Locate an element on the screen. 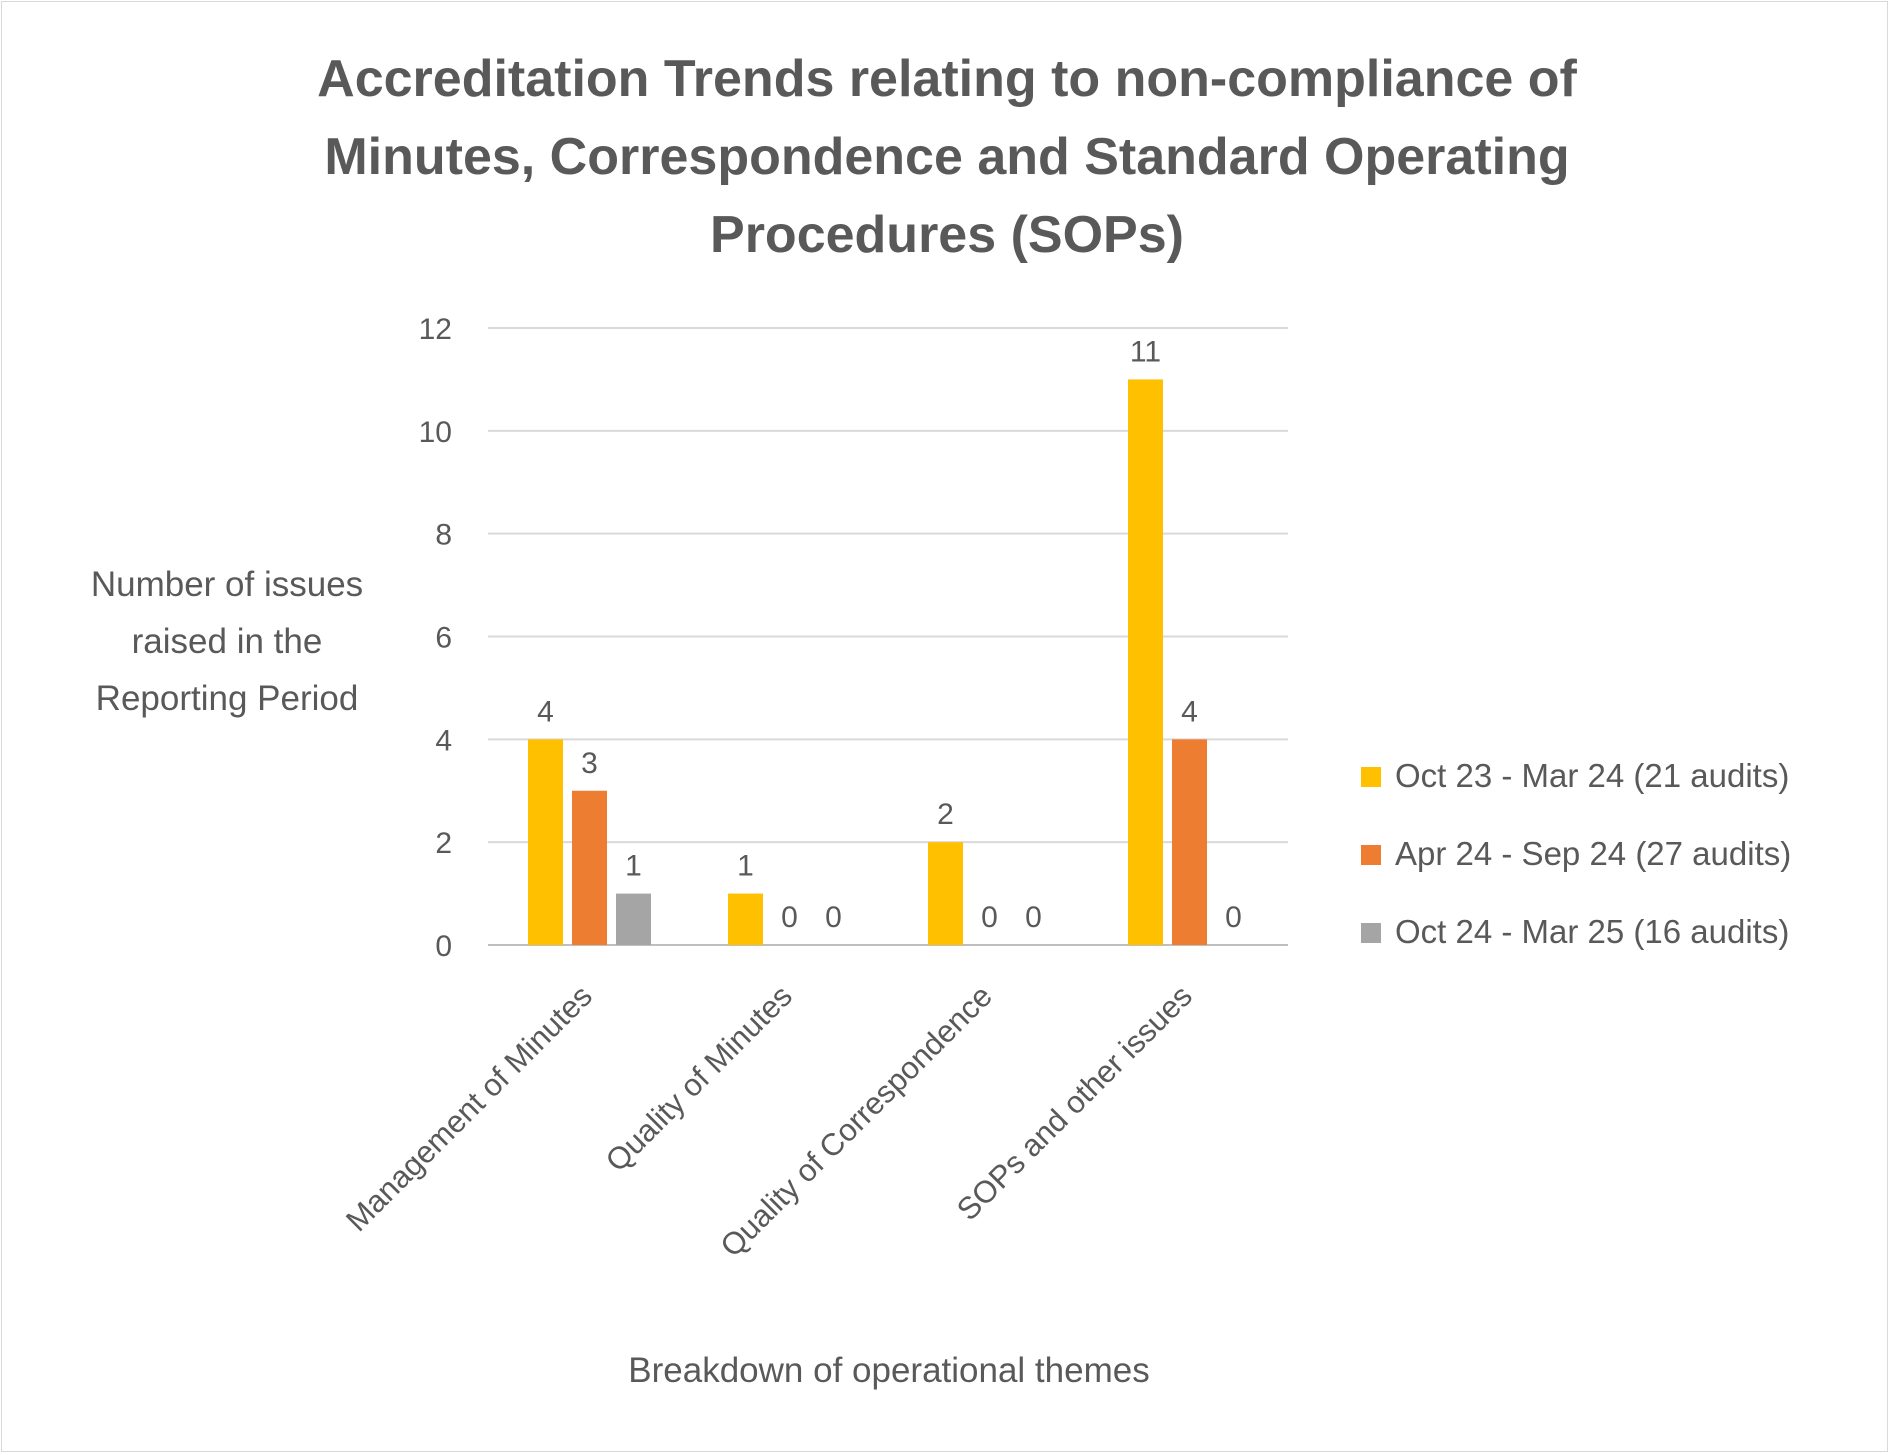  y-tick-label: 6 is located at coordinates (443, 638).